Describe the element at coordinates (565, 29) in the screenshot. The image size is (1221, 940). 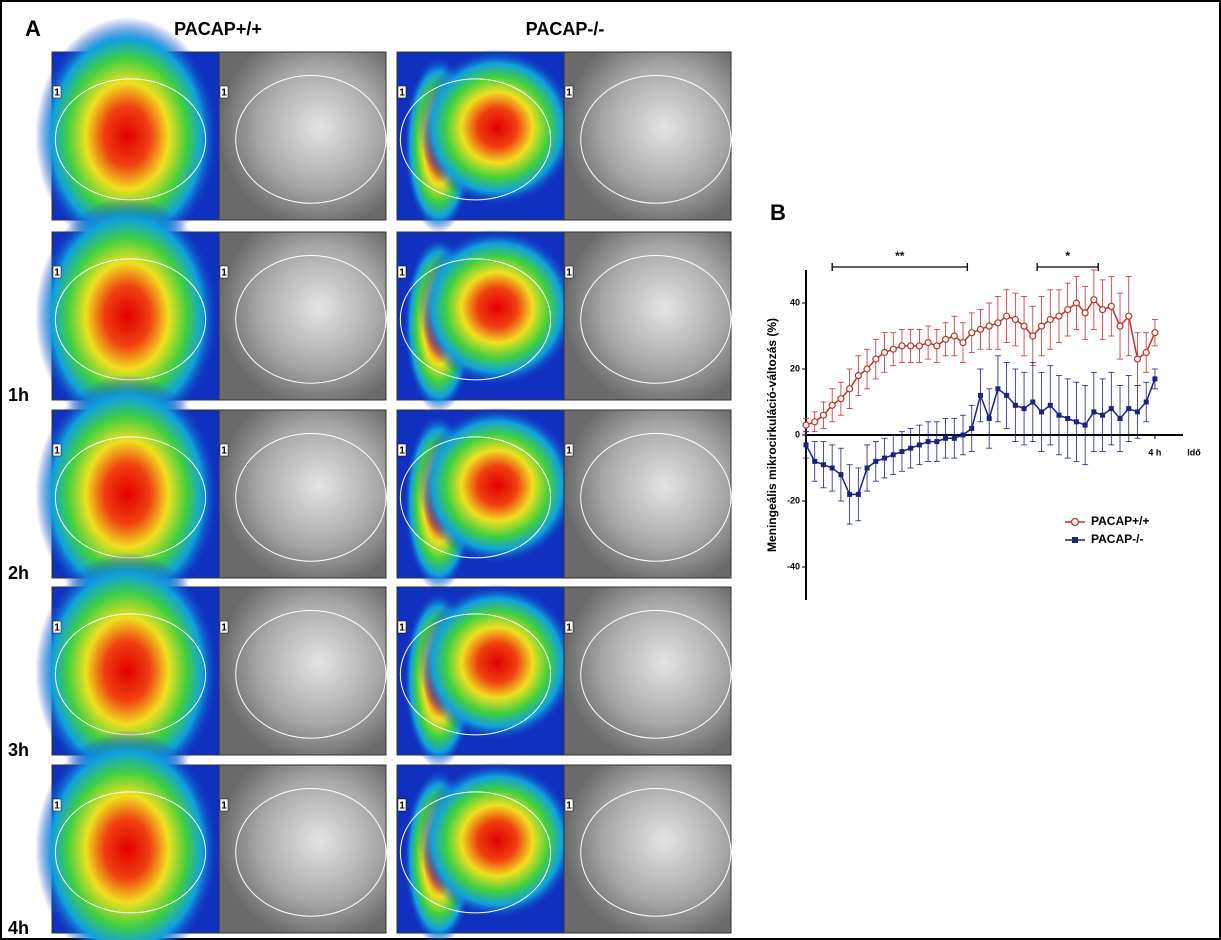
I see `column-header: PACAP-/-` at that location.